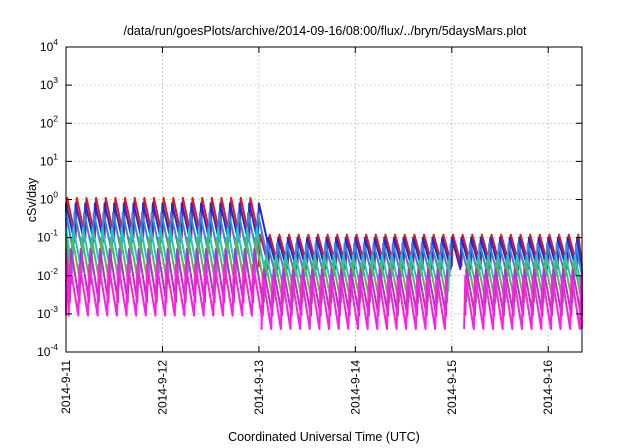 Image resolution: width=640 pixels, height=448 pixels. Describe the element at coordinates (49, 198) in the screenshot. I see `y-tick-label: 10⁰` at that location.